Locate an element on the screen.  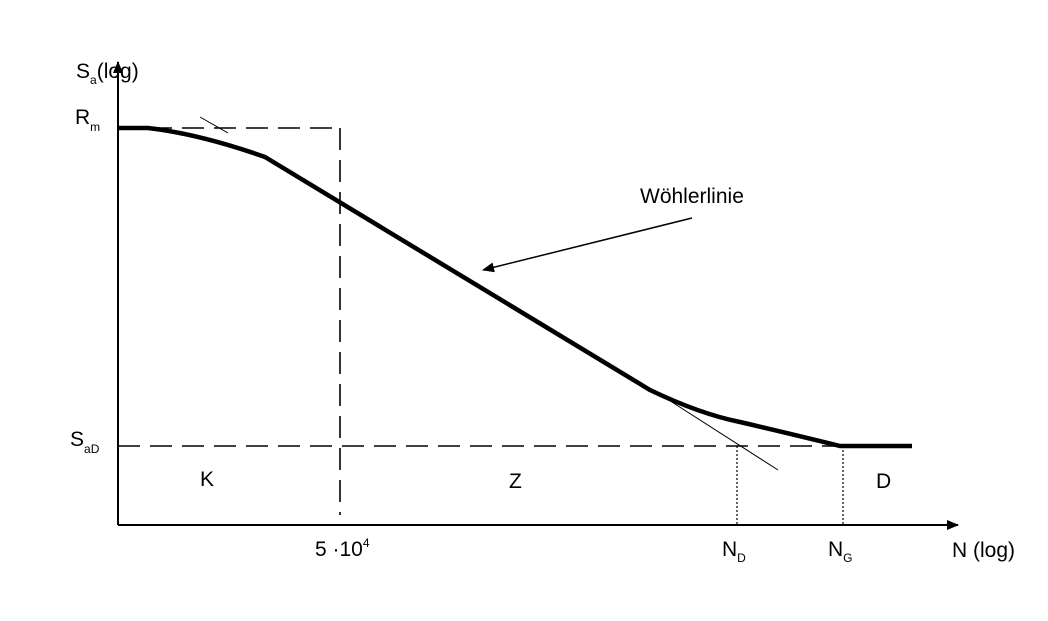
rm-label: Rm is located at coordinates (87, 120).